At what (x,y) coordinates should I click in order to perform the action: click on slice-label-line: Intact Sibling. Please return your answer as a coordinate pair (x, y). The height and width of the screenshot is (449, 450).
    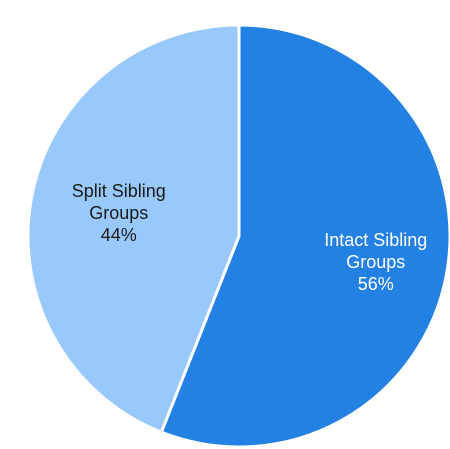
    Looking at the image, I should click on (375, 240).